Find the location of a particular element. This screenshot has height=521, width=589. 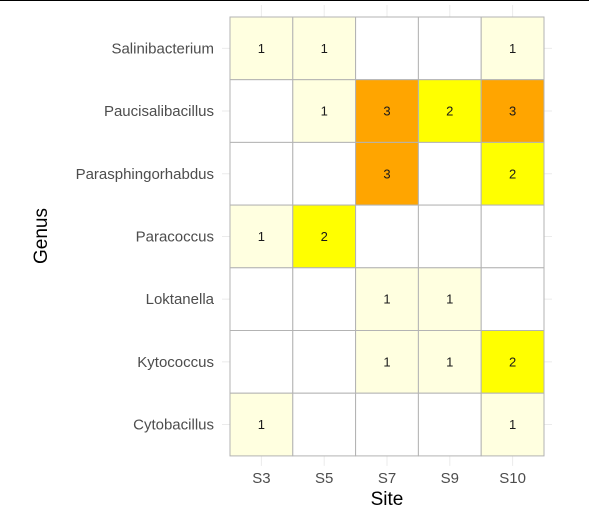

x-tick-label: S7 is located at coordinates (387, 478).